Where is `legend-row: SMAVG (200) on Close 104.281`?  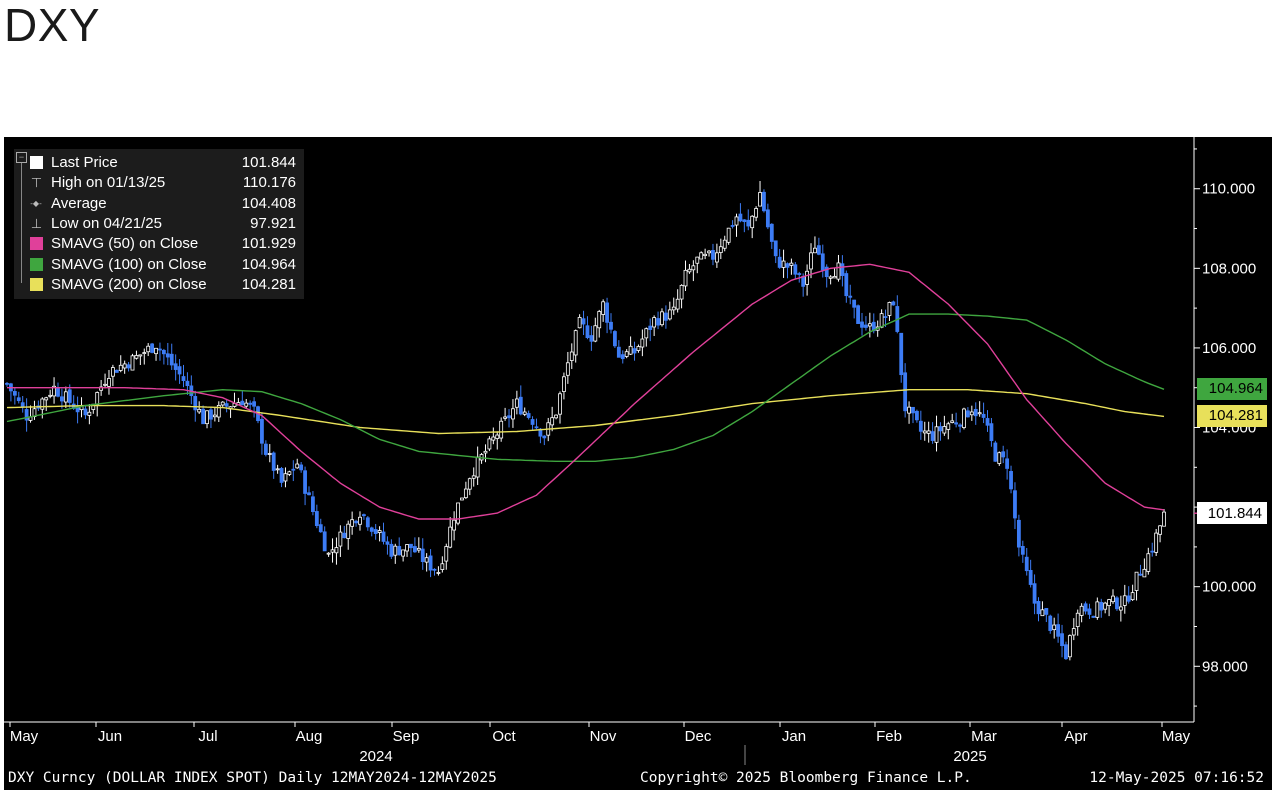
legend-row: SMAVG (200) on Close 104.281 is located at coordinates (159, 285).